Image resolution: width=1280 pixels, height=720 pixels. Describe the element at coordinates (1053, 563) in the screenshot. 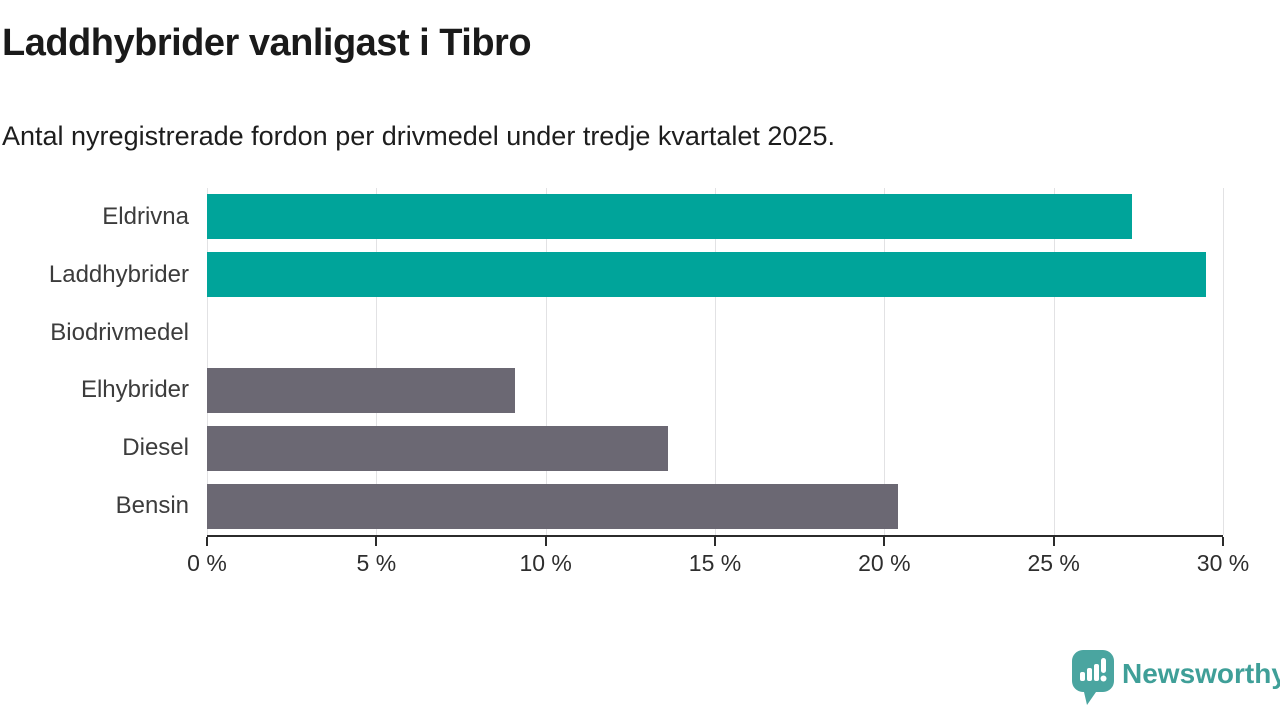

I see `x-axis-tick-label-25: 25 %` at that location.